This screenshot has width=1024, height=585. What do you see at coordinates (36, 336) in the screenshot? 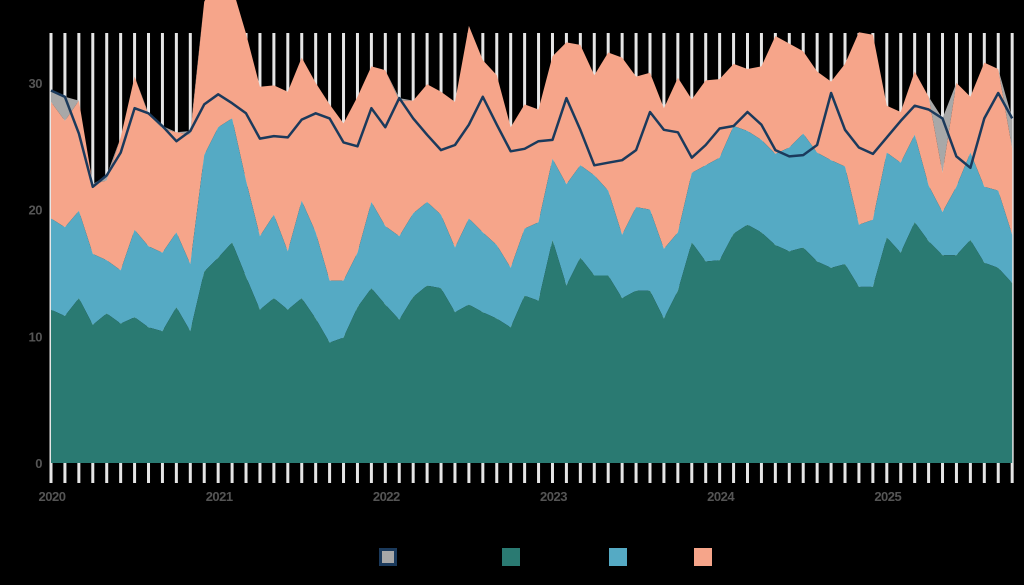
I see `y-tick-label: 10` at bounding box center [36, 336].